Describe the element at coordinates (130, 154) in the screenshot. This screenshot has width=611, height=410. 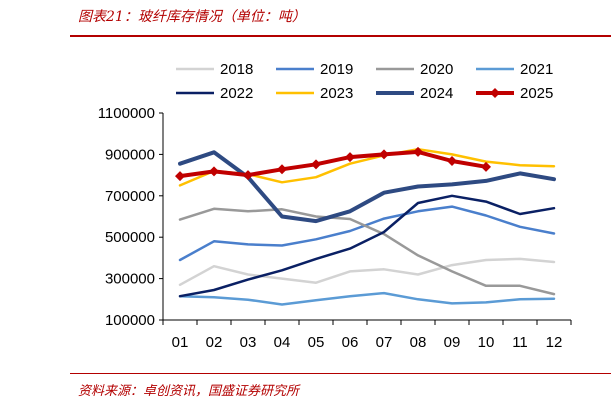
I see `y-tick-label: 900000` at that location.